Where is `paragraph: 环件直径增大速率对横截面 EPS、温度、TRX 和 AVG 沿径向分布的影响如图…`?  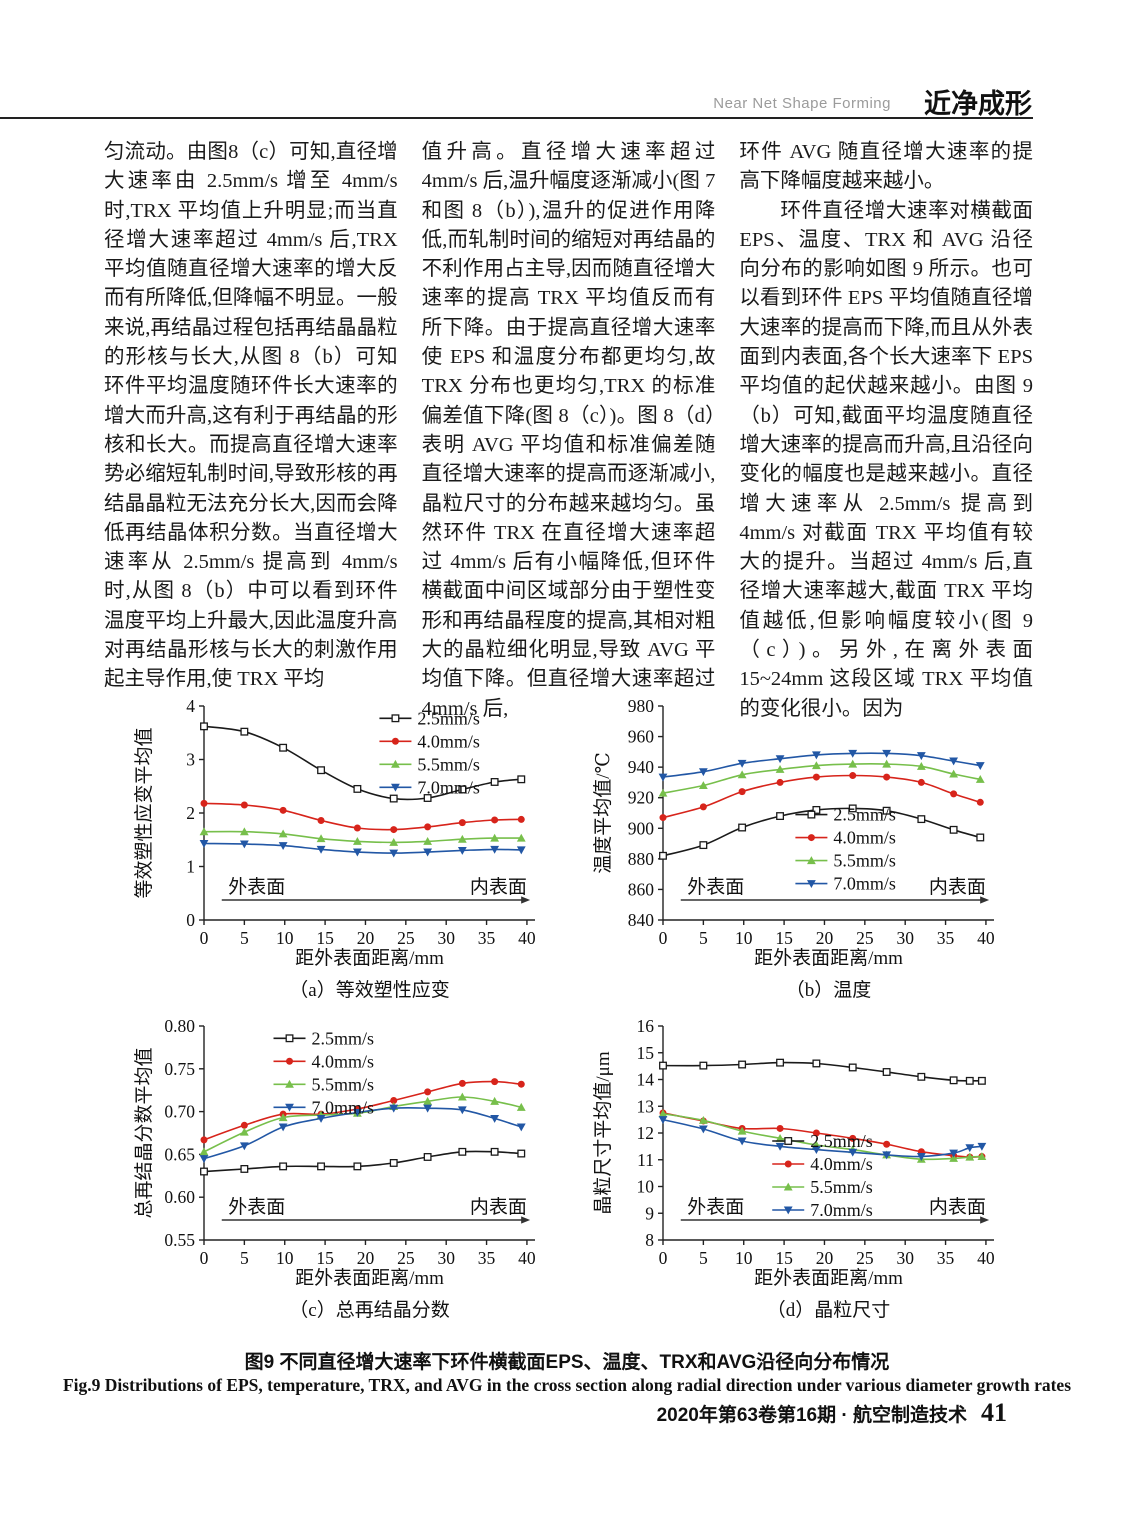 paragraph: 环件直径增大速率对横截面 EPS、温度、TRX 和 AVG 沿径向分布的影响如图… is located at coordinates (886, 459).